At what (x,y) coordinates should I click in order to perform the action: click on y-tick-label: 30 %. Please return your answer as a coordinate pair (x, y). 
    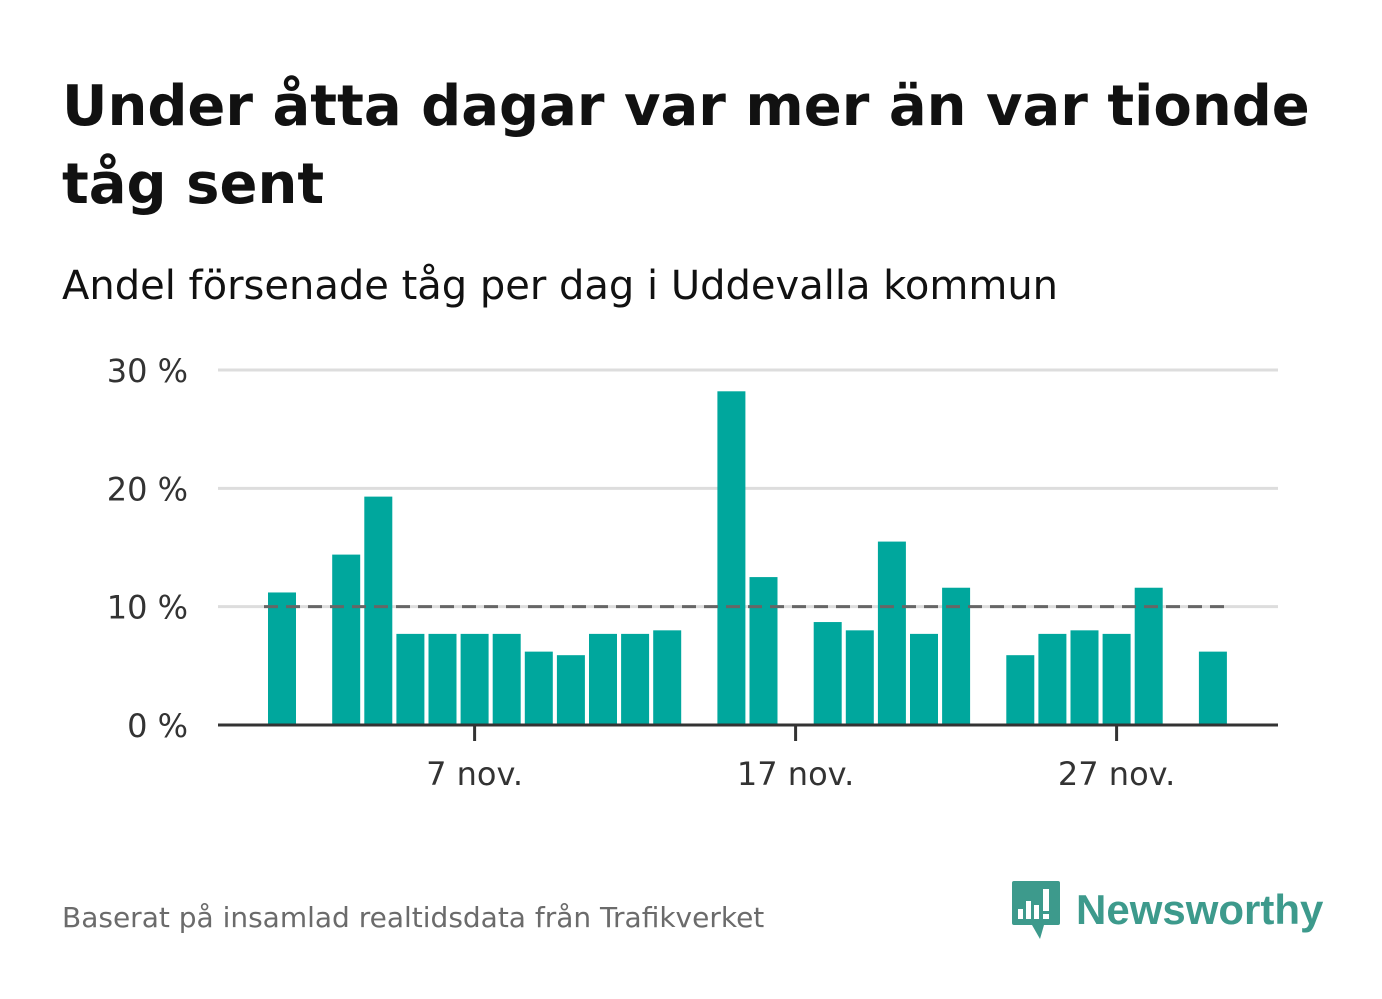
    Looking at the image, I should click on (147, 371).